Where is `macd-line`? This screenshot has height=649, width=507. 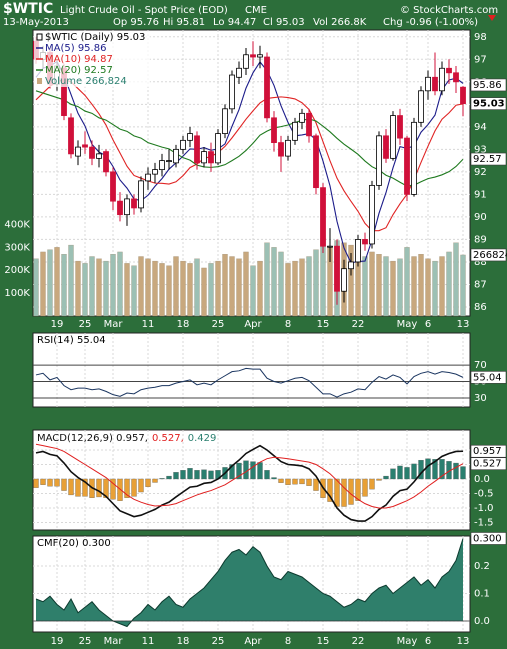
macd-line is located at coordinates (249, 476).